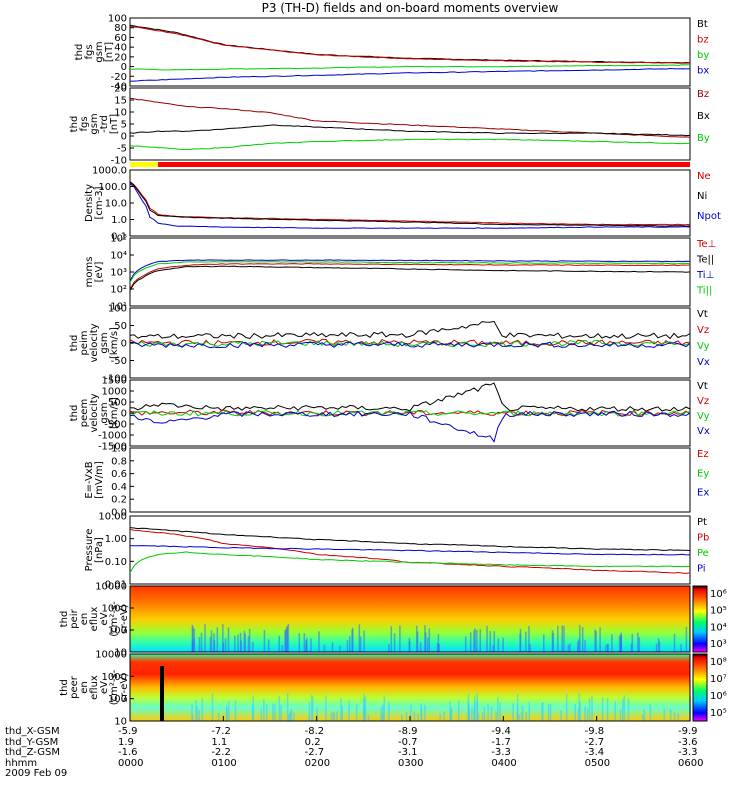 The image size is (750, 800). Describe the element at coordinates (94, 412) in the screenshot. I see `peem_vel-ylabel: velocity` at that location.